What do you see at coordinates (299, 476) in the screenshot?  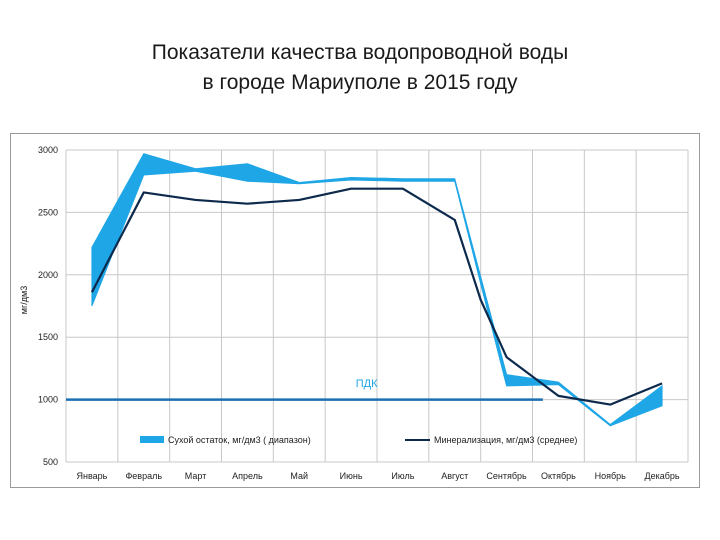 I see `x-tick-label: Май` at bounding box center [299, 476].